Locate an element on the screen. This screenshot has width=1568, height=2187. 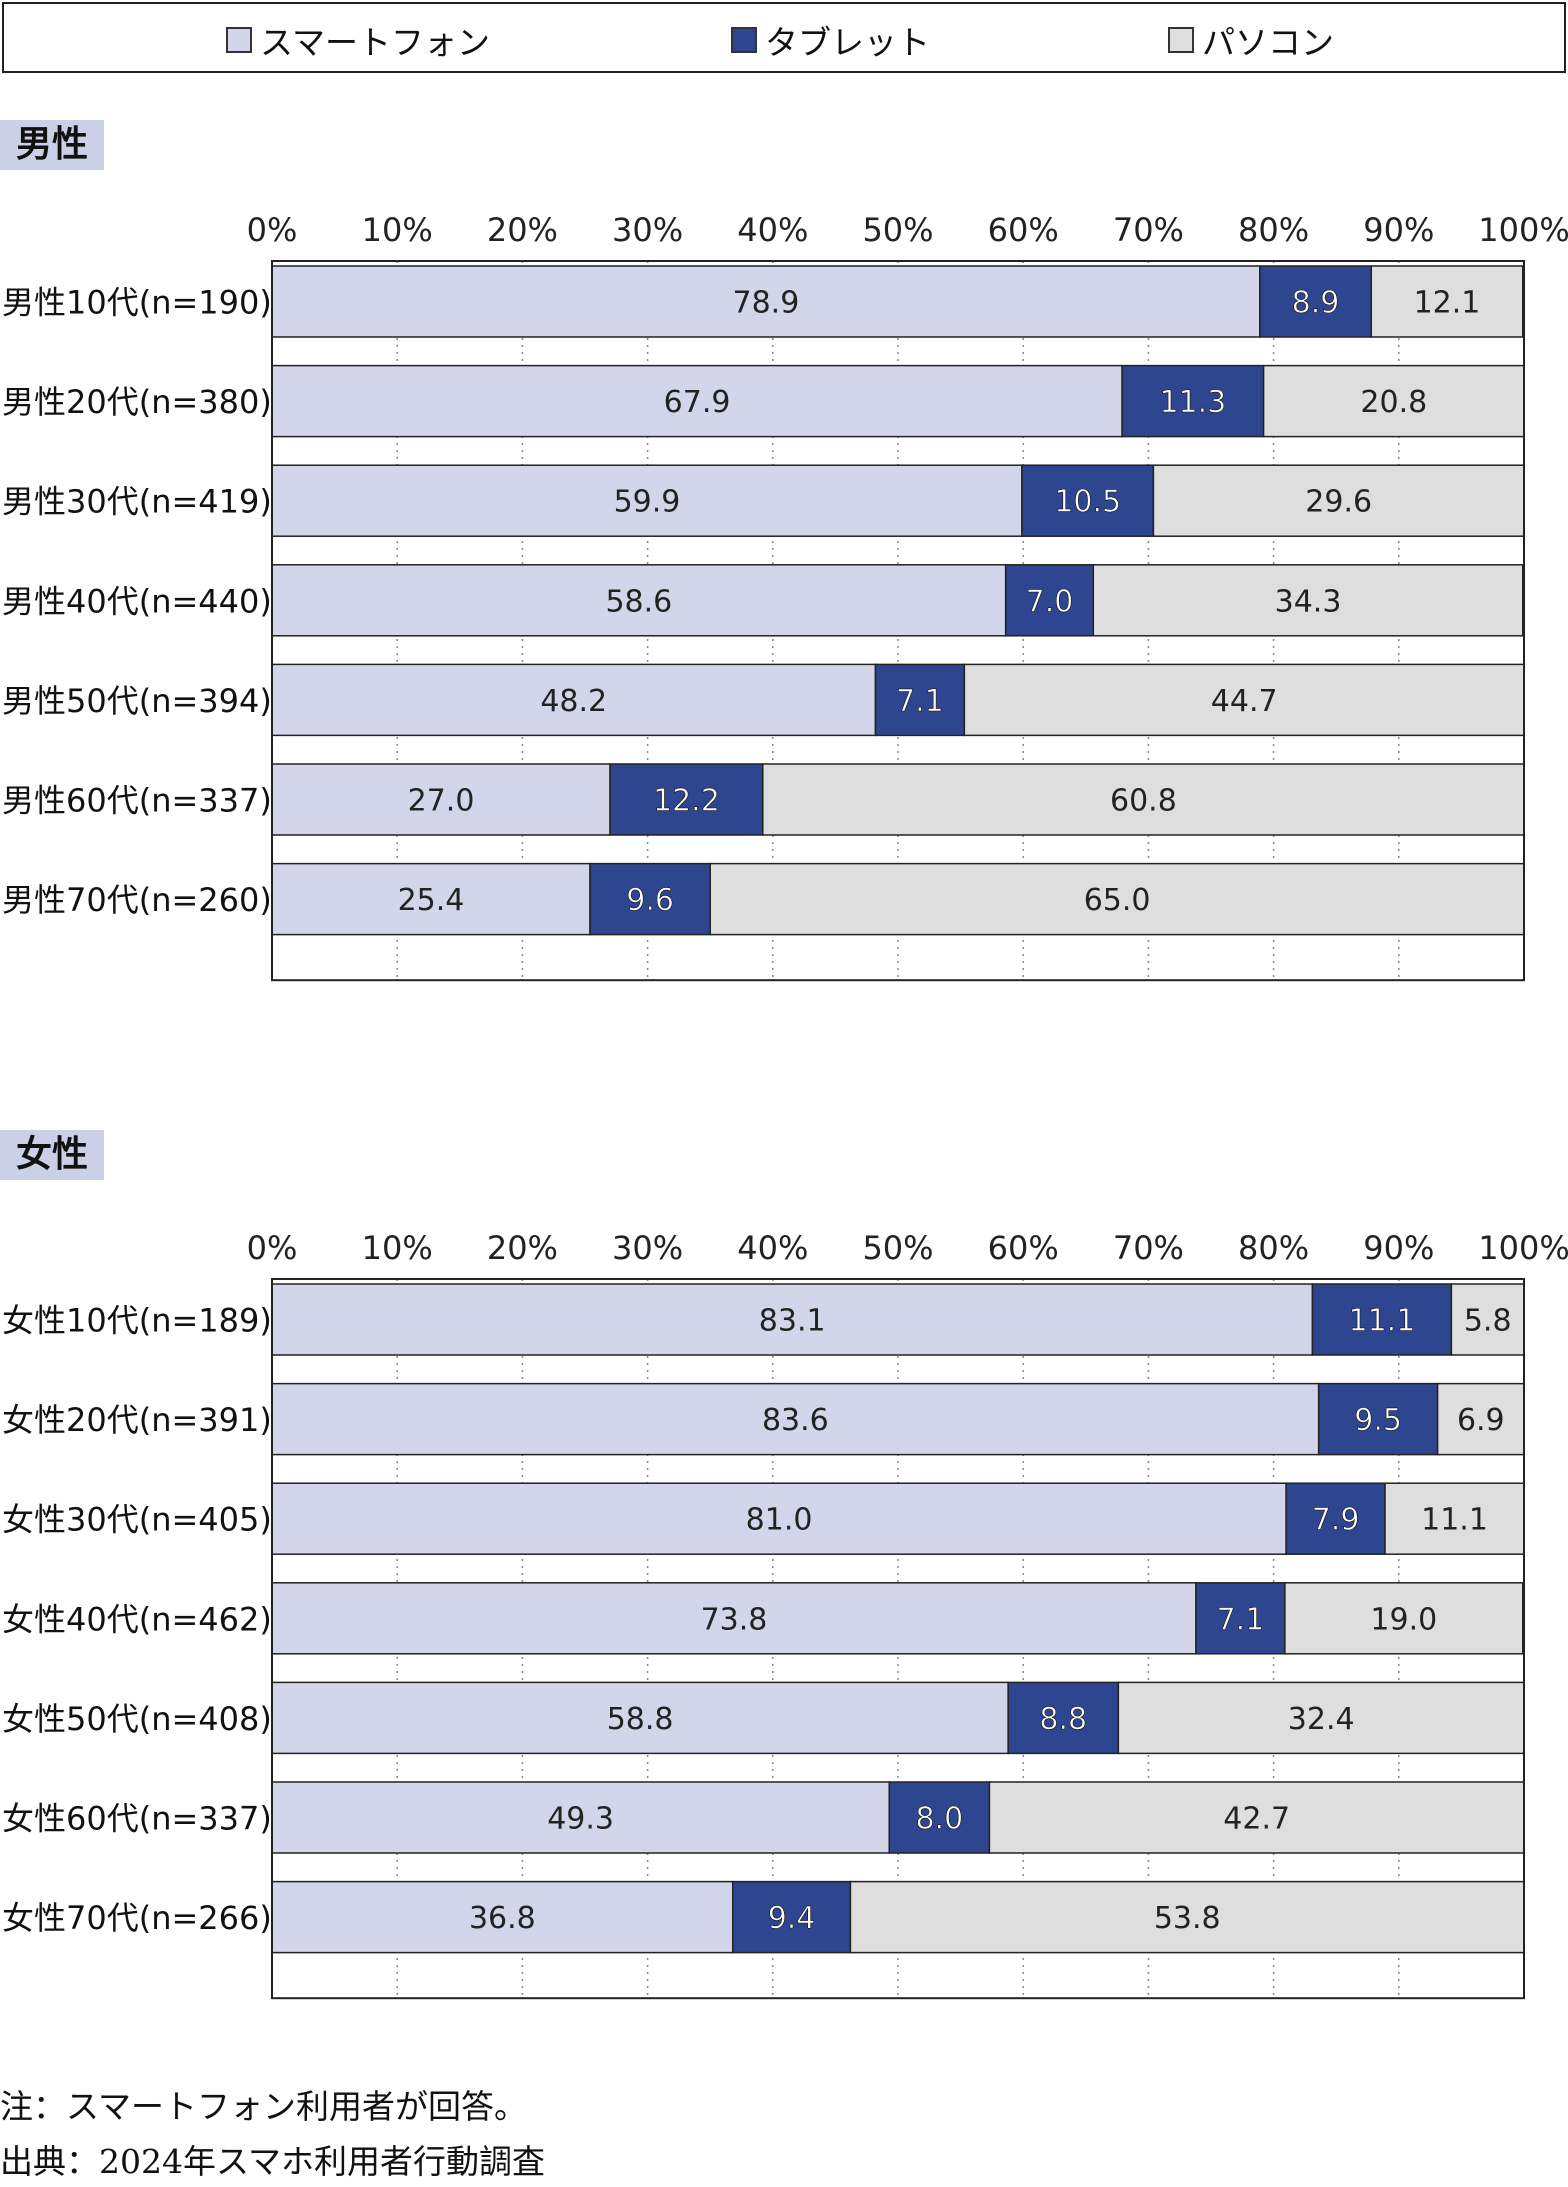
male-data-label: 48.2 is located at coordinates (573, 701).